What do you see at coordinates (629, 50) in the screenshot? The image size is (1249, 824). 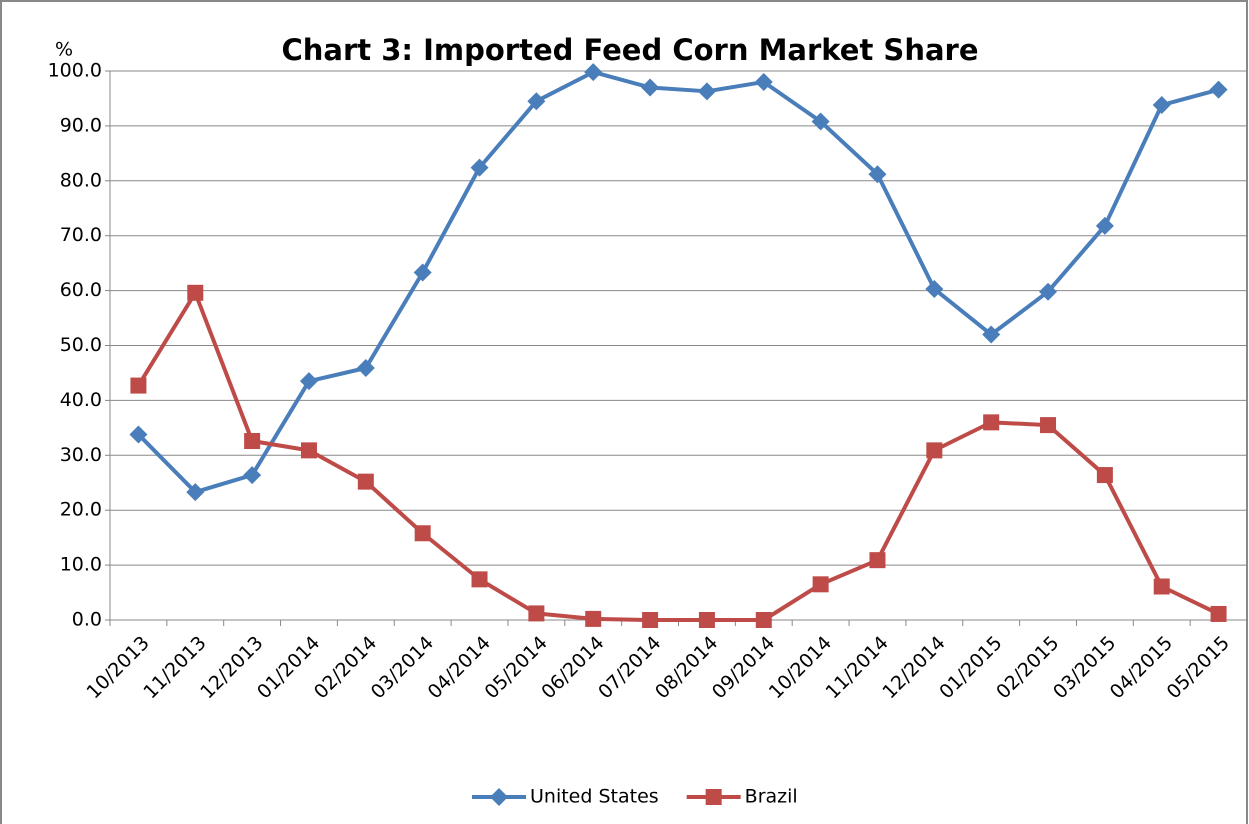 I see `chart-title: Chart 3: Imported Feed Corn Market Share` at bounding box center [629, 50].